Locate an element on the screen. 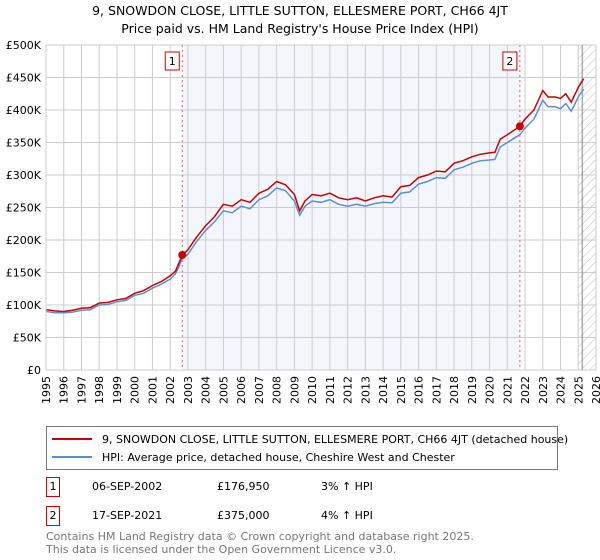  x-tick-label: 2016 is located at coordinates (419, 390).